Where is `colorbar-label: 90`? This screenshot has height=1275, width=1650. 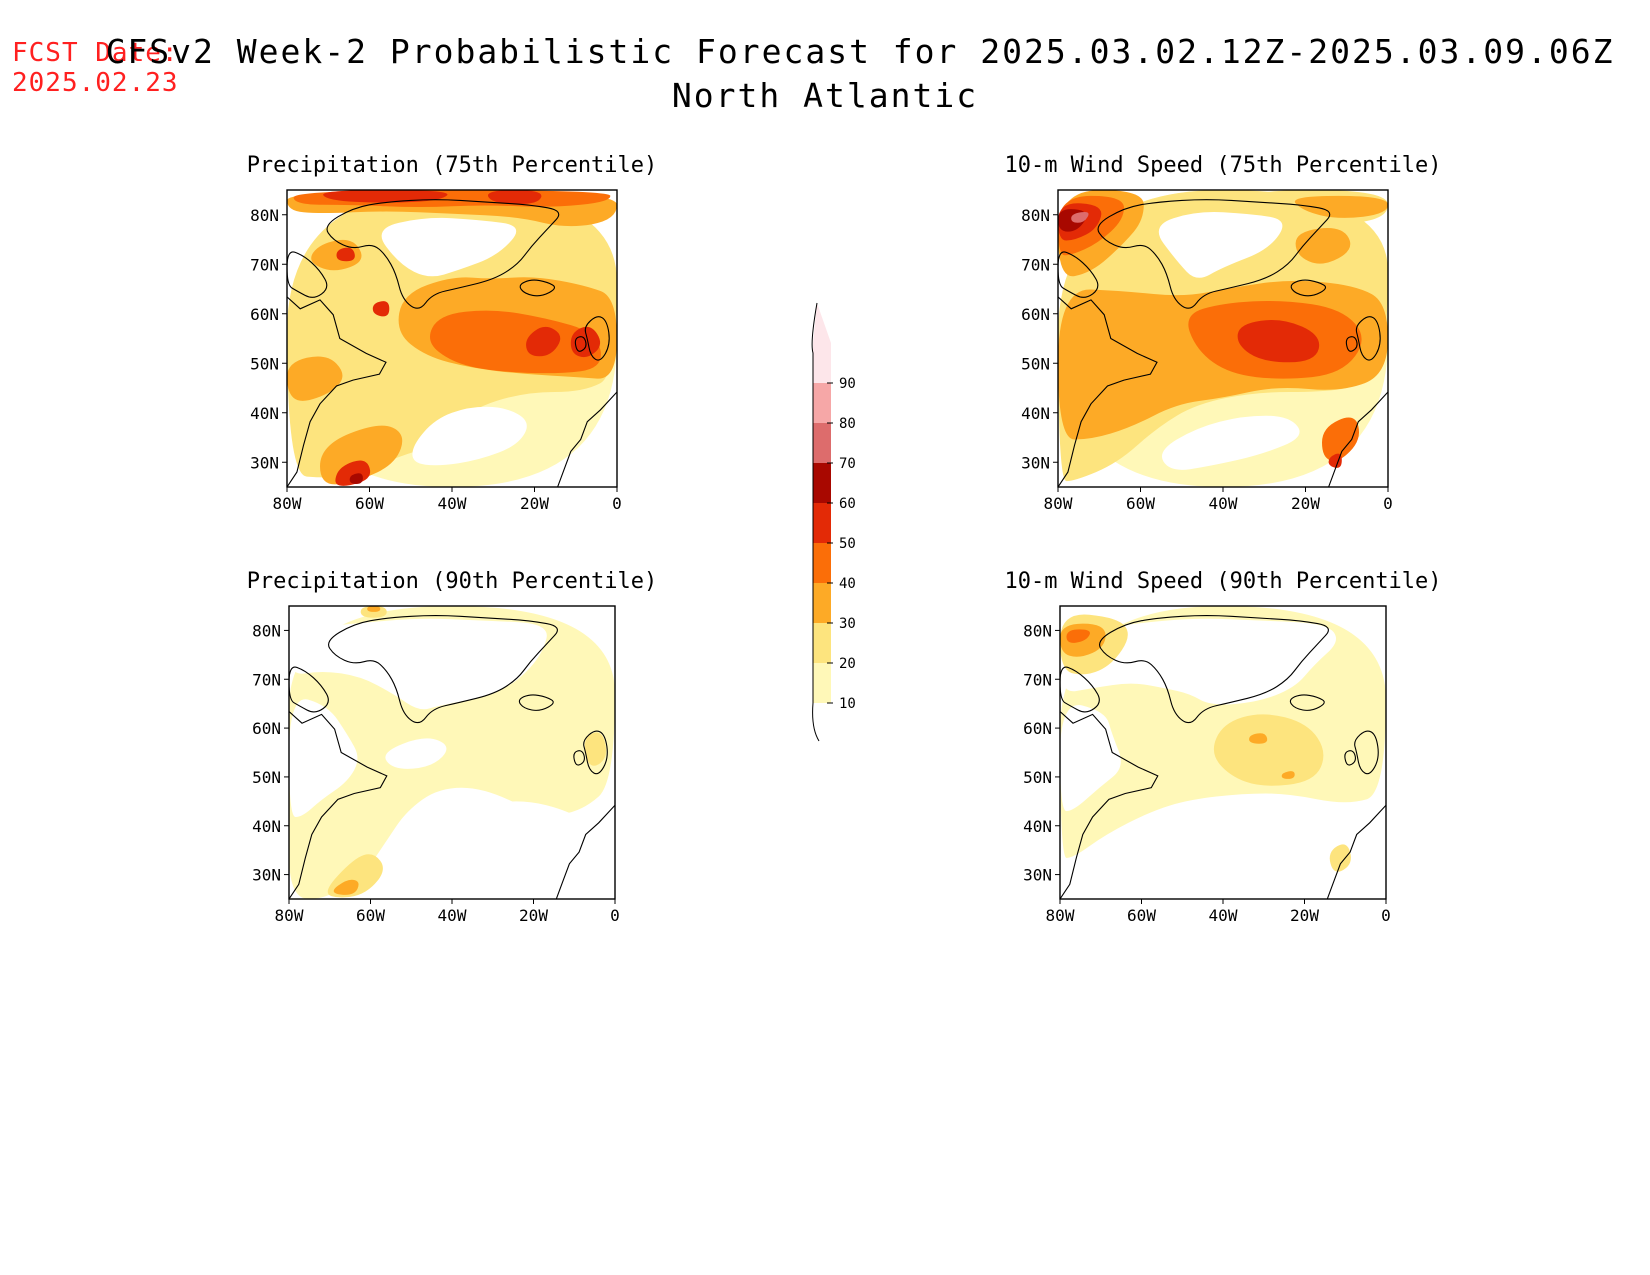
colorbar-label: 90 is located at coordinates (847, 384).